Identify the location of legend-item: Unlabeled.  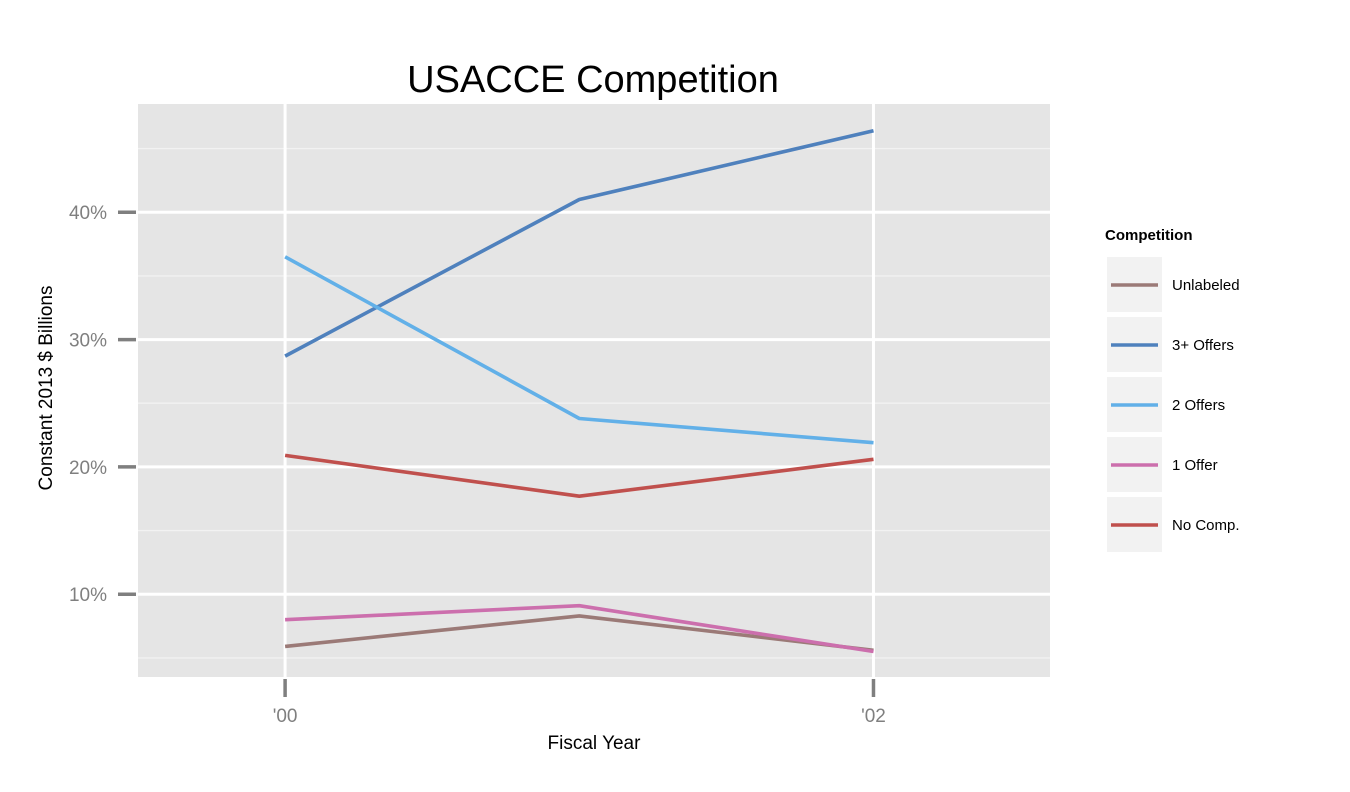
(1173, 284).